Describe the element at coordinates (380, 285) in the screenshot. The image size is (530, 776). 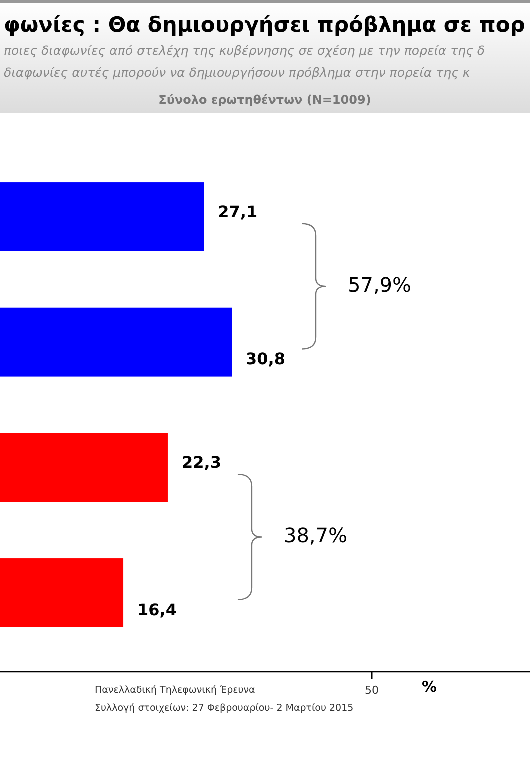
I see `text: 57,9%` at that location.